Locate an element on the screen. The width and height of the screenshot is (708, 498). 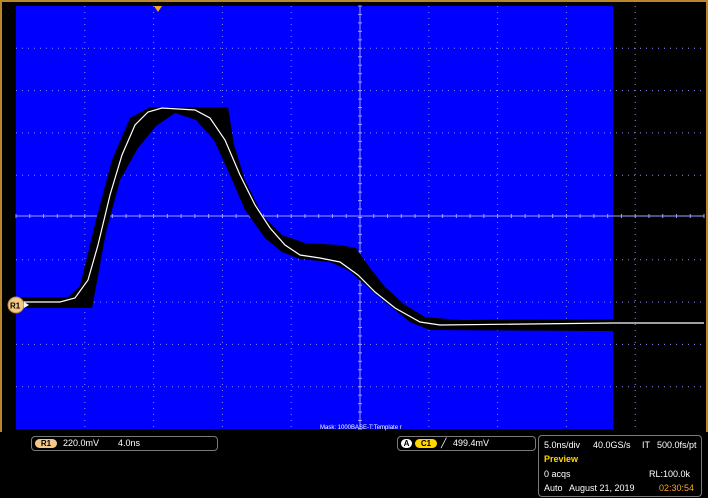
trigger-slope-icon: ╱ is located at coordinates (444, 443).